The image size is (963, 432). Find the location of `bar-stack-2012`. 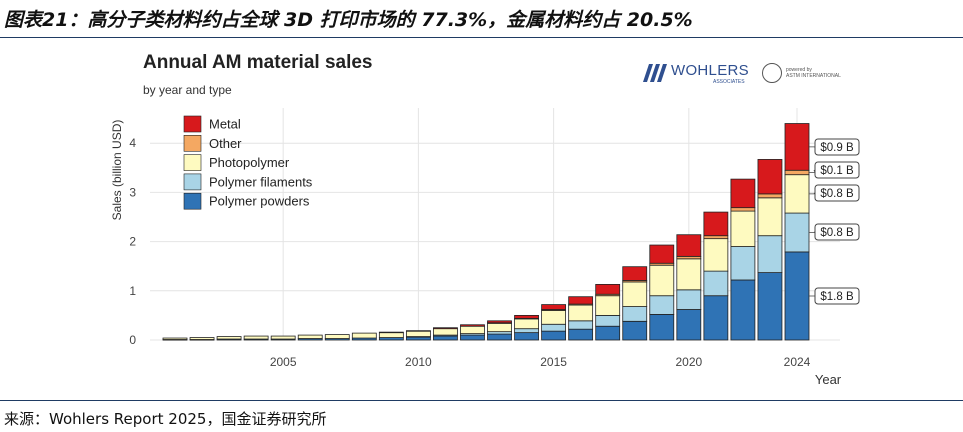

bar-stack-2012 is located at coordinates (472, 332).